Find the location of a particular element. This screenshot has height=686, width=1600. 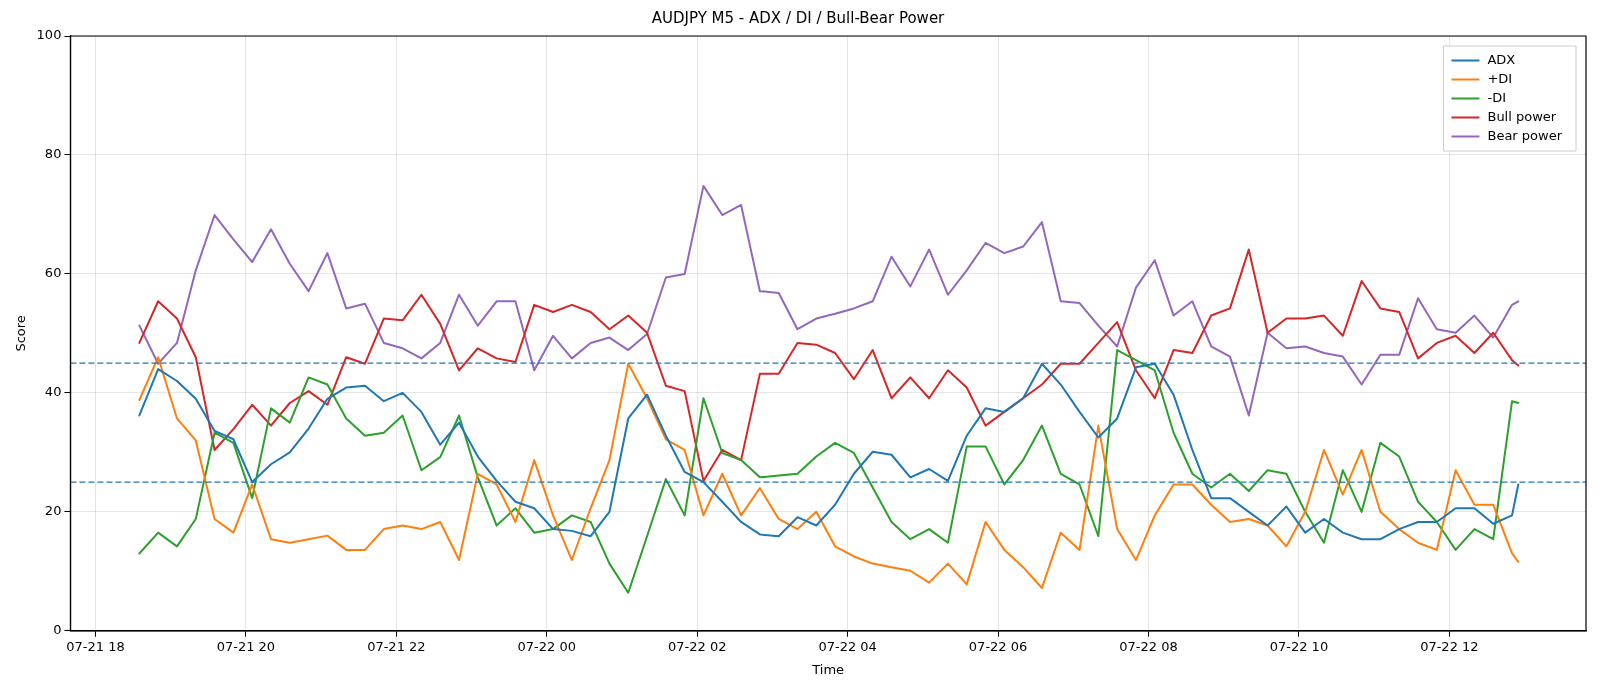

x-tick-label: 07-21 20 is located at coordinates (246, 646).